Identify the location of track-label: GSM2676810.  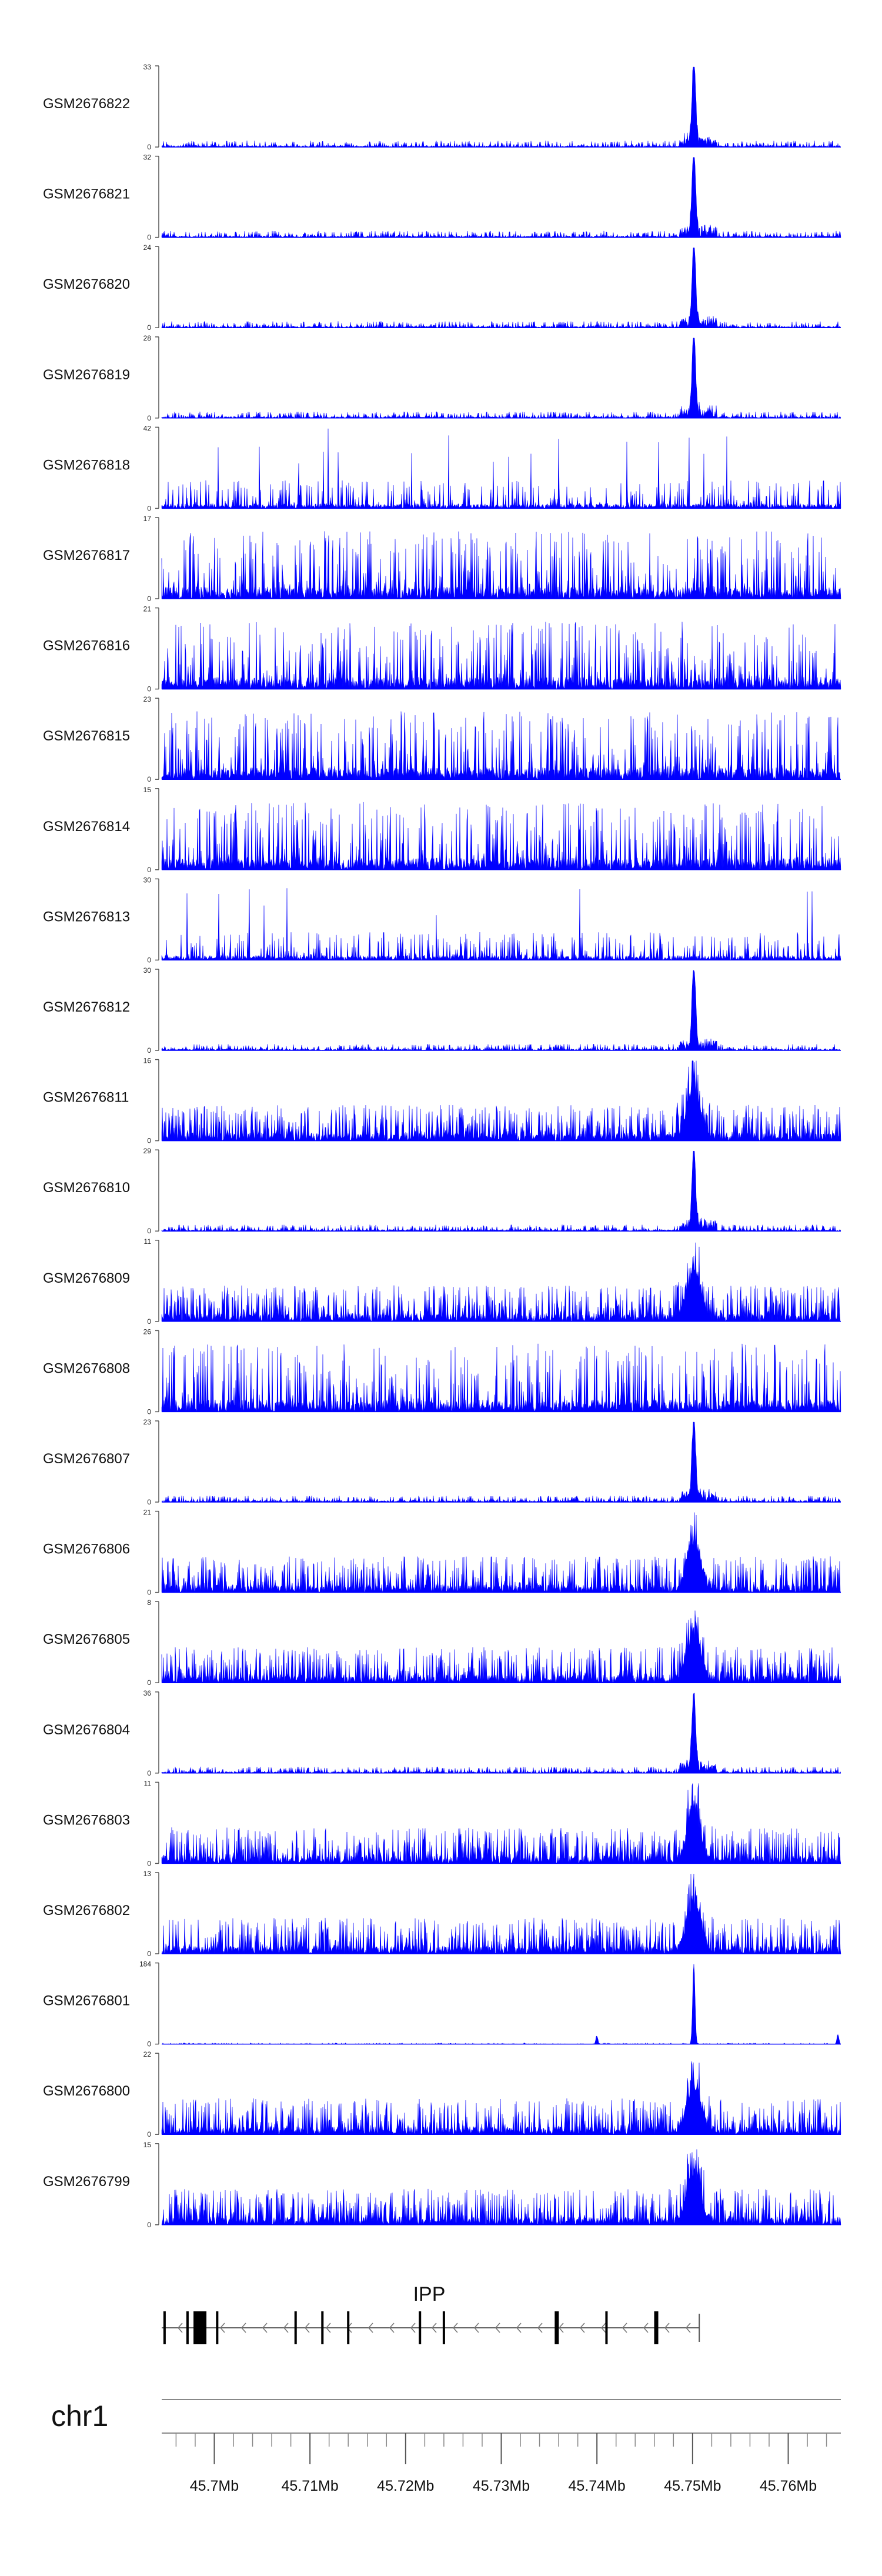
(86, 1188).